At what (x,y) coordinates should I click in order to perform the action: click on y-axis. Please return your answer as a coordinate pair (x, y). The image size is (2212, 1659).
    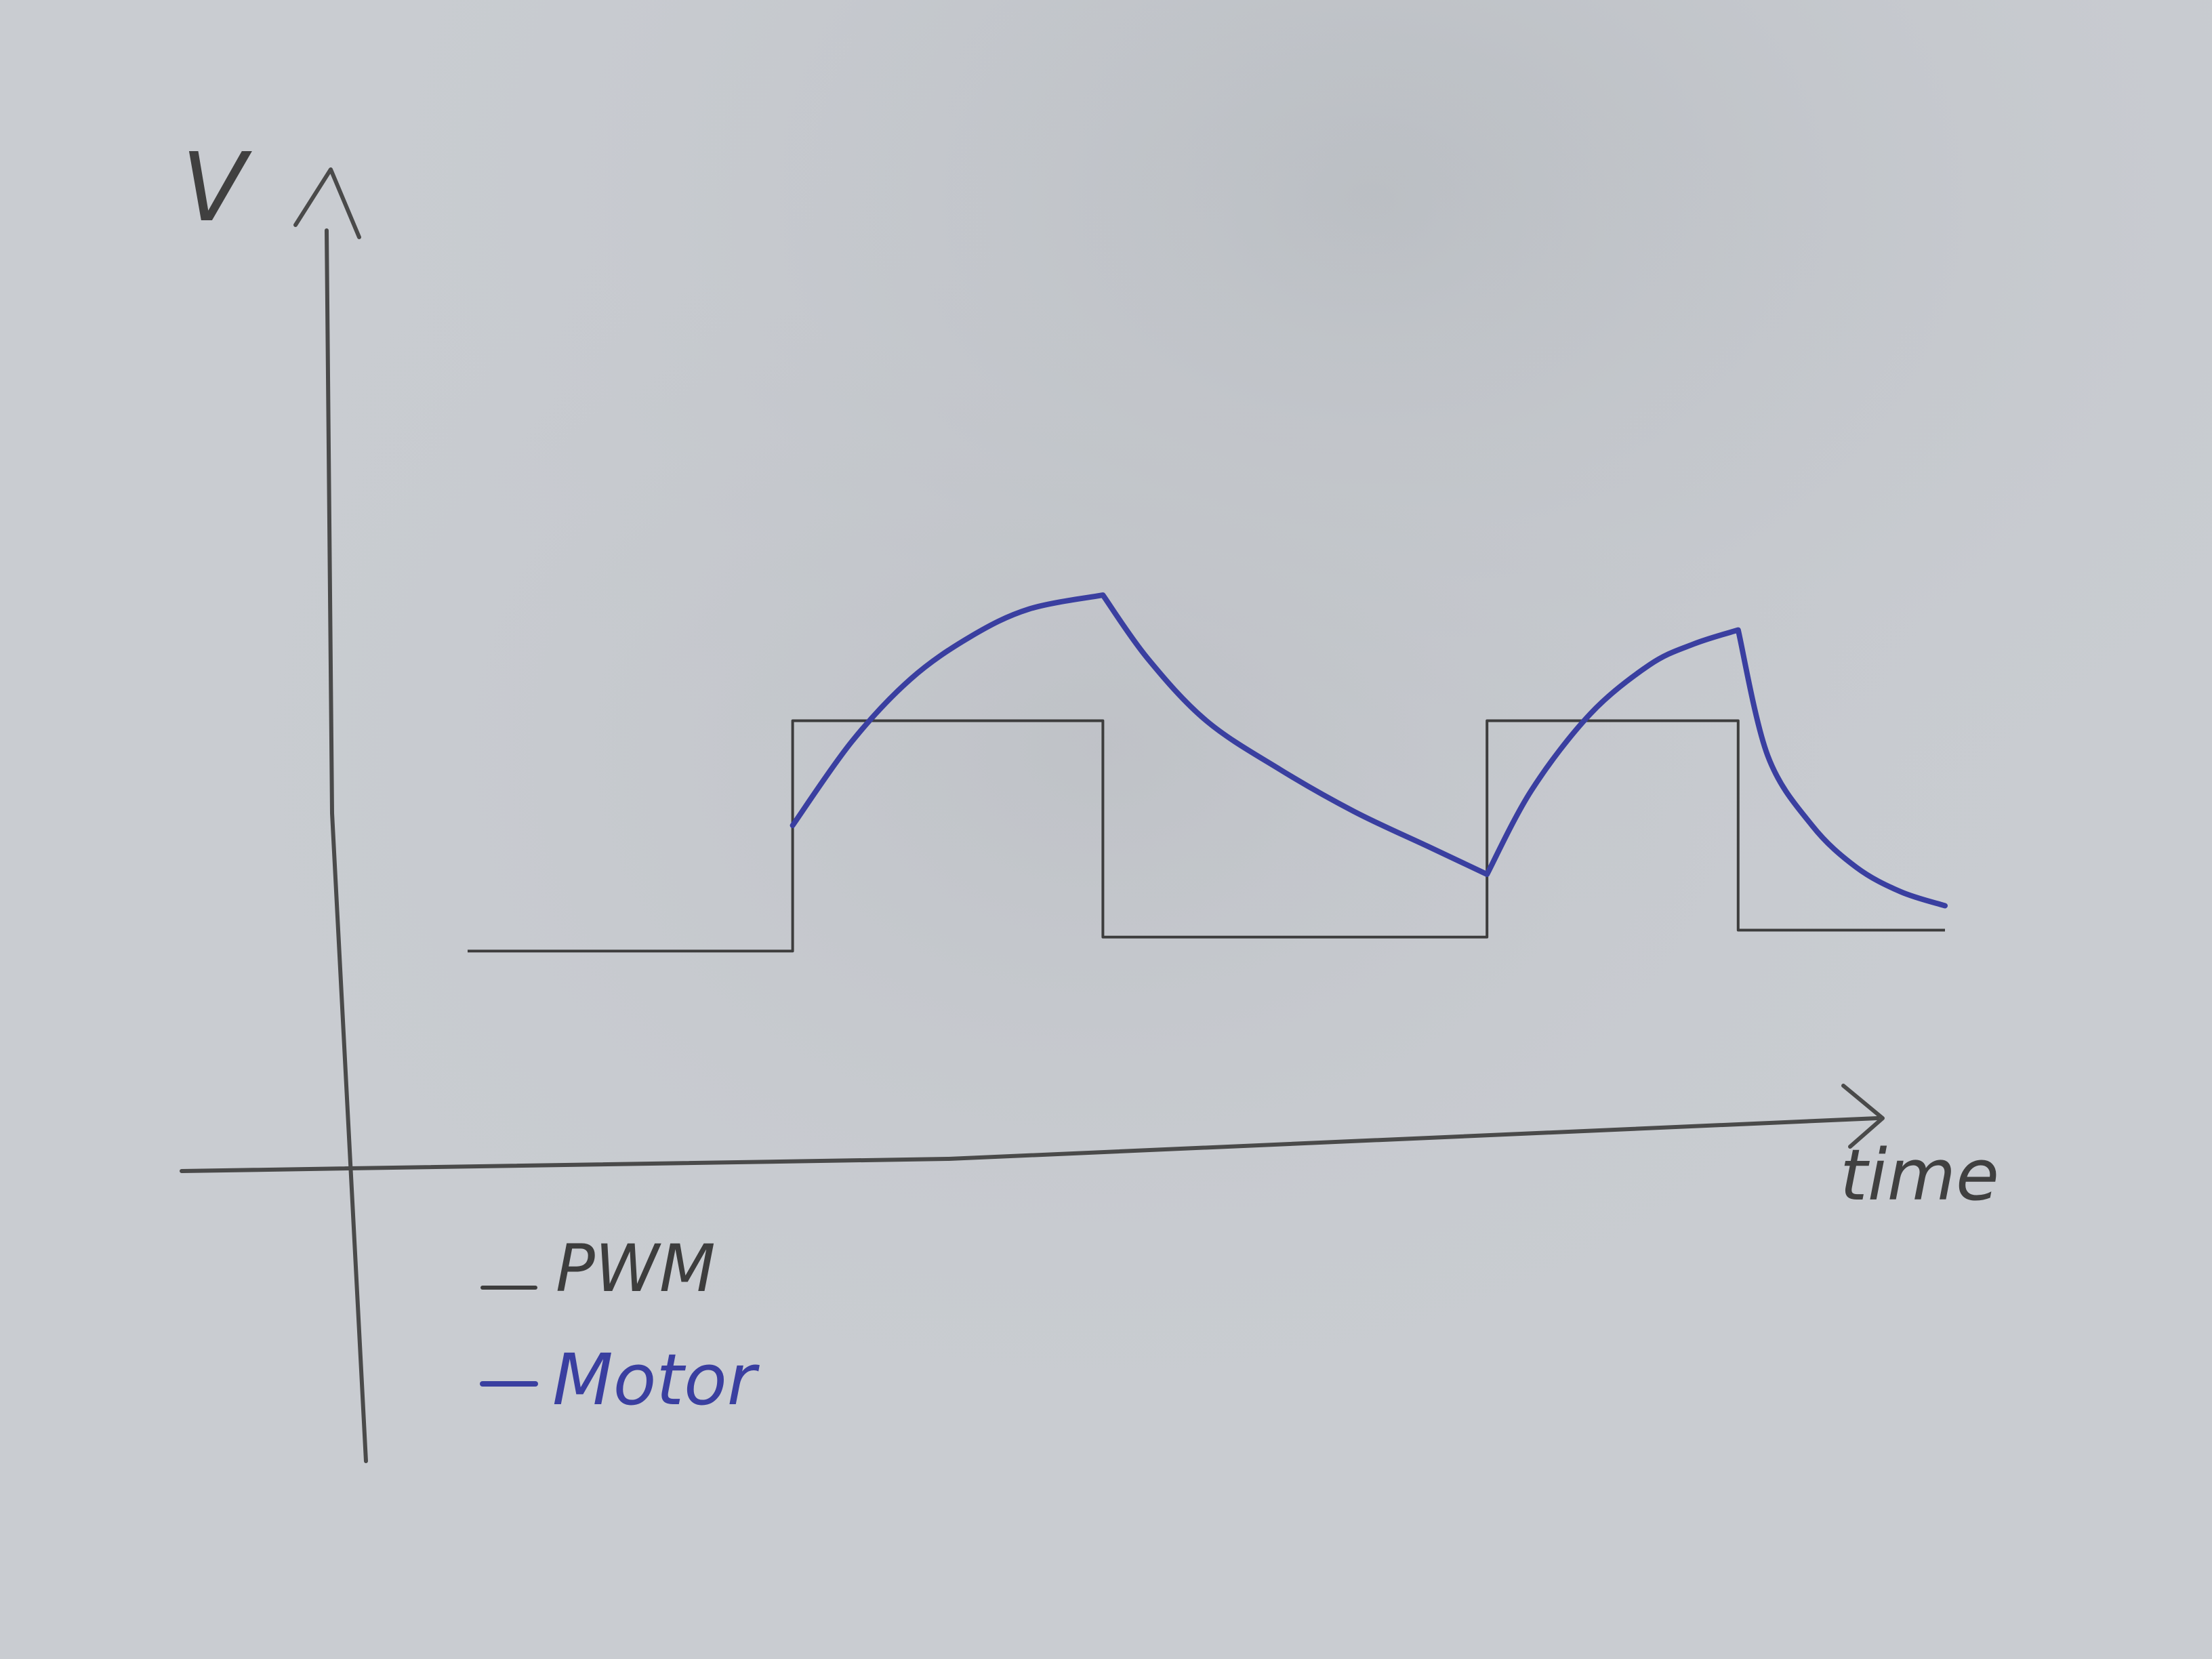
    Looking at the image, I should click on (346, 846).